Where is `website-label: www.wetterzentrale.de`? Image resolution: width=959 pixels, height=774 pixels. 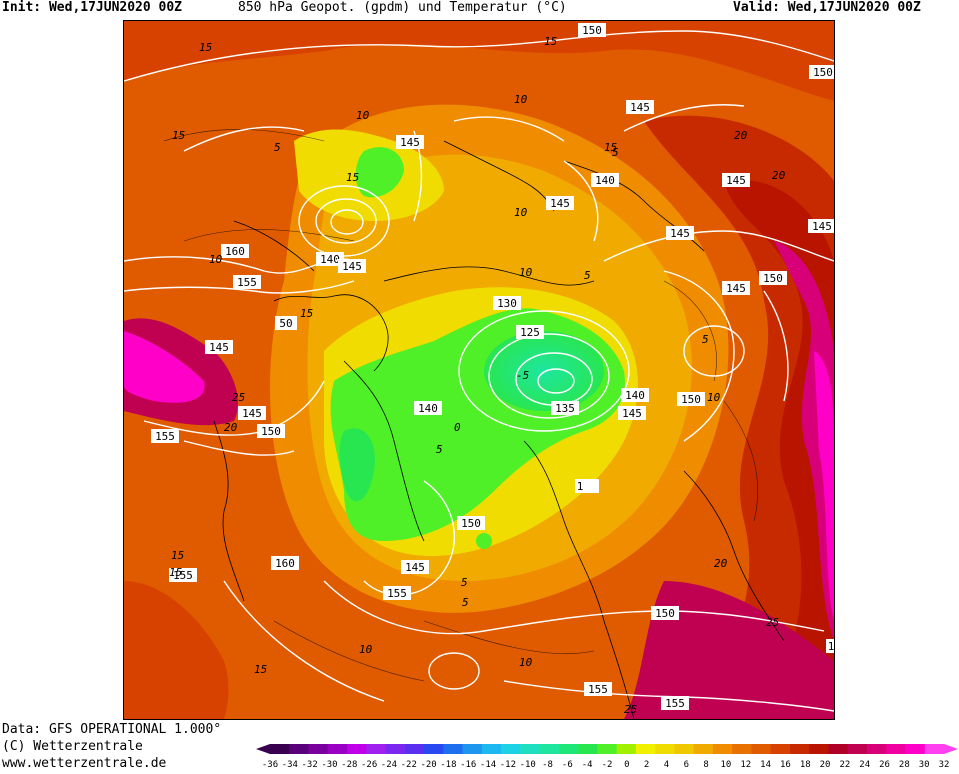 website-label: www.wetterzentrale.de is located at coordinates (84, 763).